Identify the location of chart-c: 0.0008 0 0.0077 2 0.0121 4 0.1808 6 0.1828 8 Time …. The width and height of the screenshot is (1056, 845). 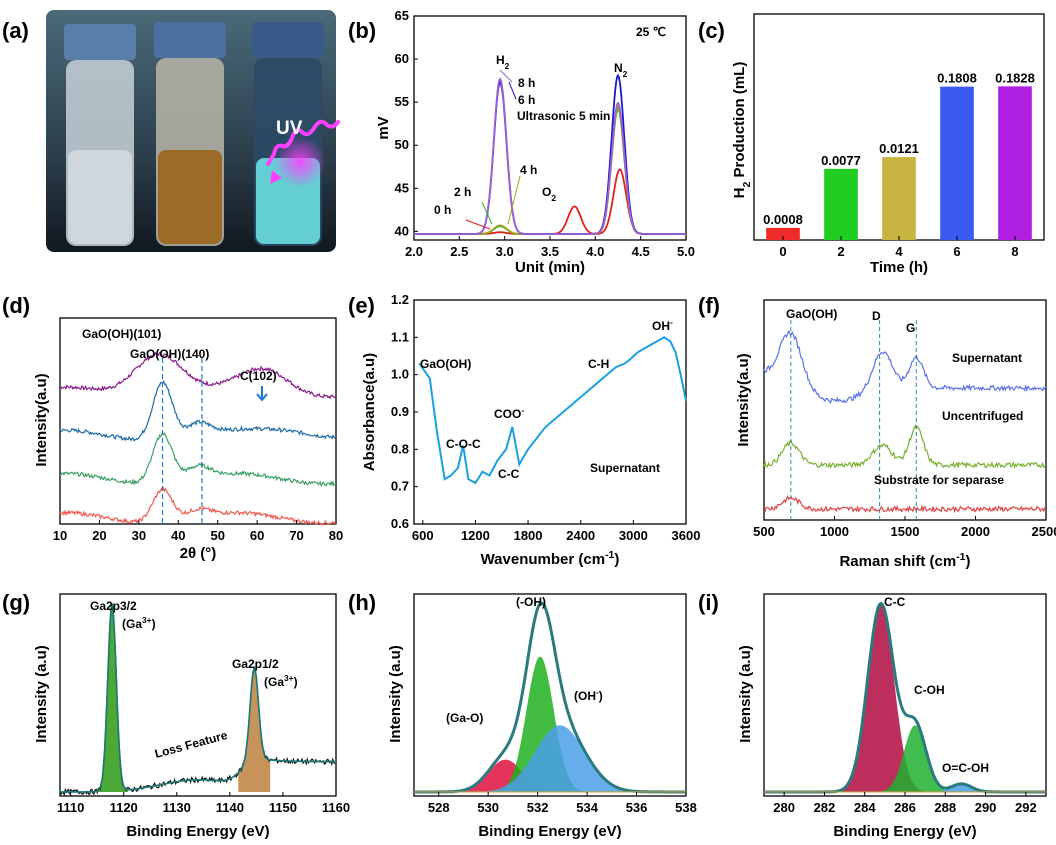
(888, 144).